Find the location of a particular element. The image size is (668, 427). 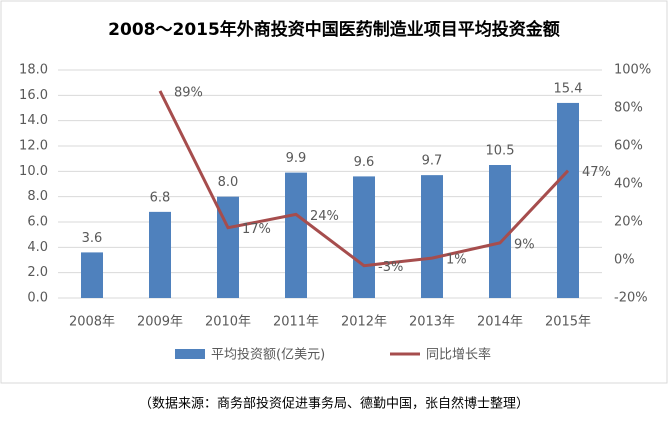

x-tick-label: 2015年 is located at coordinates (568, 322).